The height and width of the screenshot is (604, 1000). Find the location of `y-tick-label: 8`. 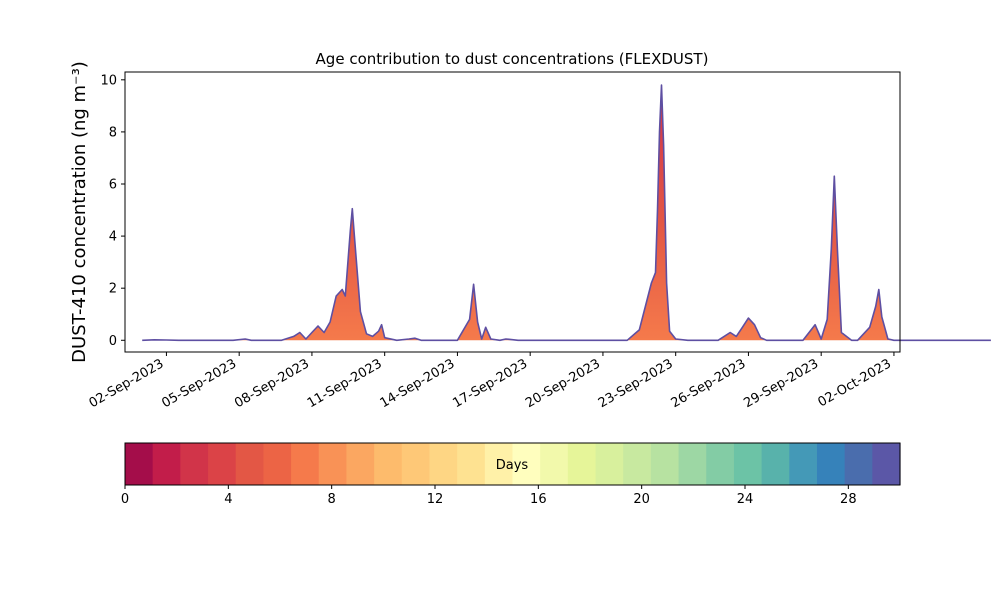

y-tick-label: 8 is located at coordinates (113, 132).